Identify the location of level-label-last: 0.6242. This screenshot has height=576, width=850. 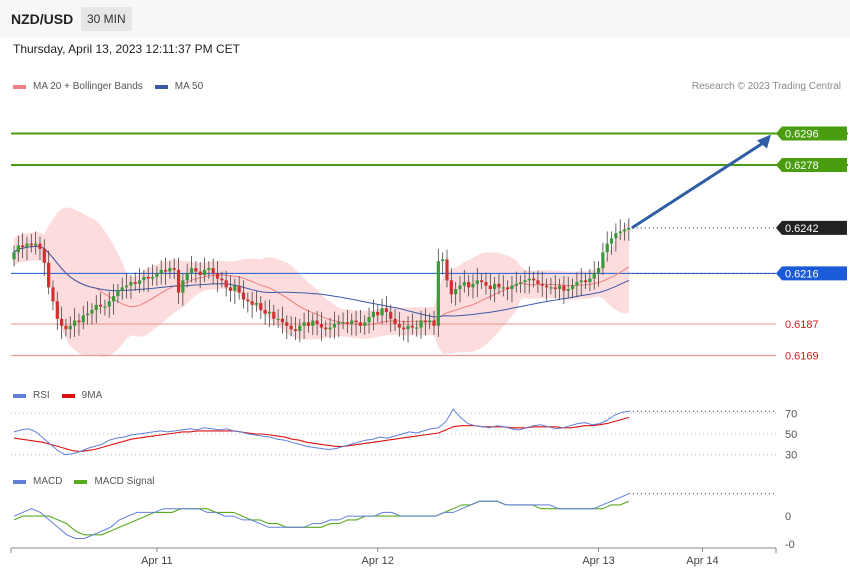
(802, 229).